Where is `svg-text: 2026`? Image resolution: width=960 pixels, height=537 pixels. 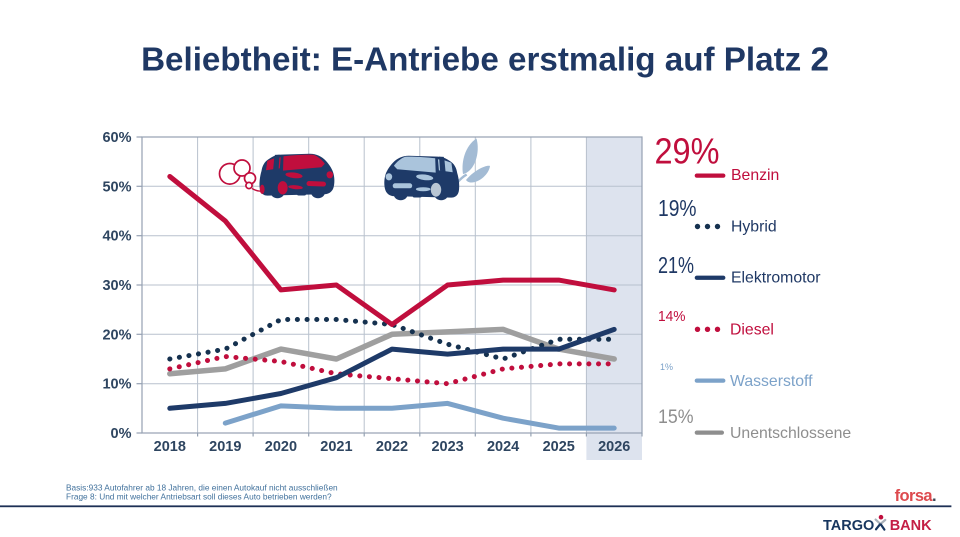 svg-text: 2026 is located at coordinates (614, 447).